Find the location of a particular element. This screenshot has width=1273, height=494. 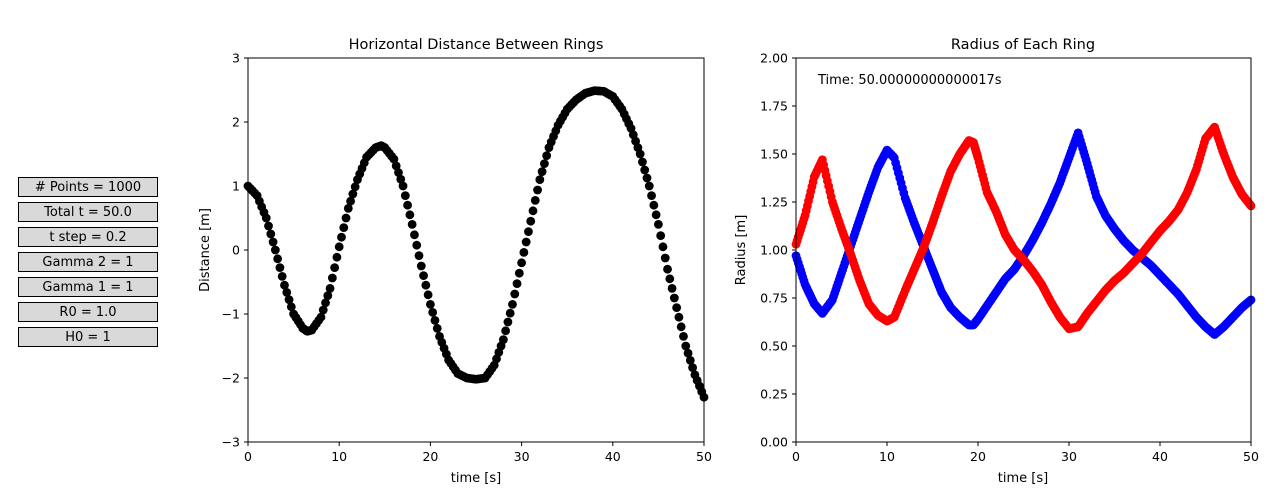

radius-y-tick-label: 0.75 is located at coordinates (774, 298).